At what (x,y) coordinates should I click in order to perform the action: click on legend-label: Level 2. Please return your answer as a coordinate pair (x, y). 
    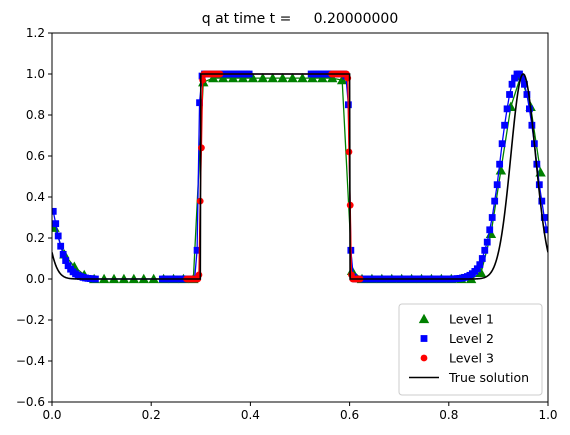
    Looking at the image, I should click on (471, 338).